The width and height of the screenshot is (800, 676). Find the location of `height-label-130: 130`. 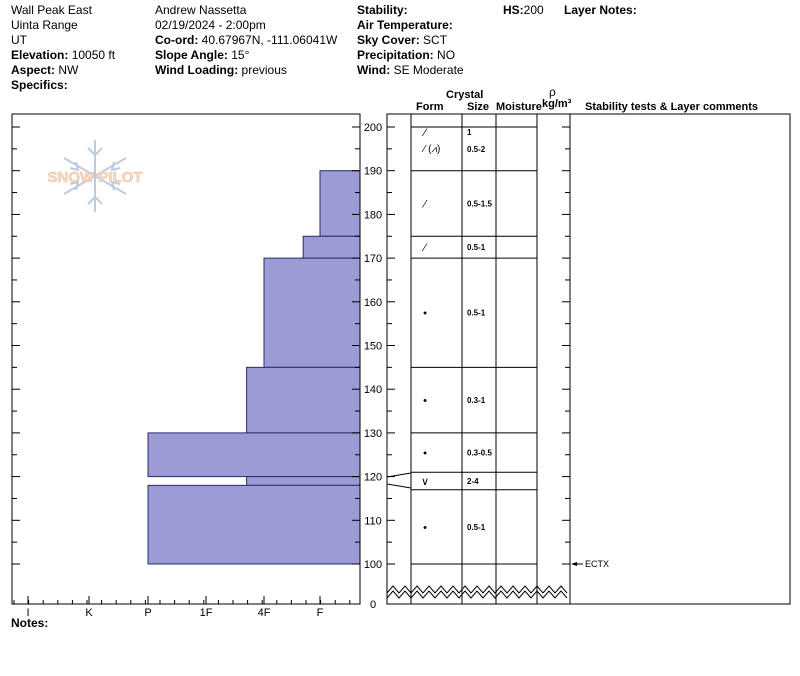

height-label-130: 130 is located at coordinates (373, 434).